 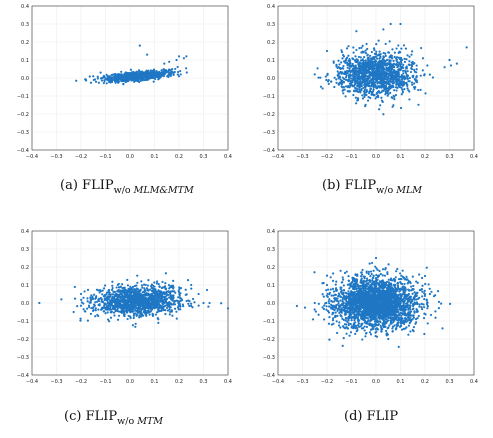 What do you see at coordinates (81, 382) in the screenshot?
I see `x-tick-label: −0.2` at bounding box center [81, 382].